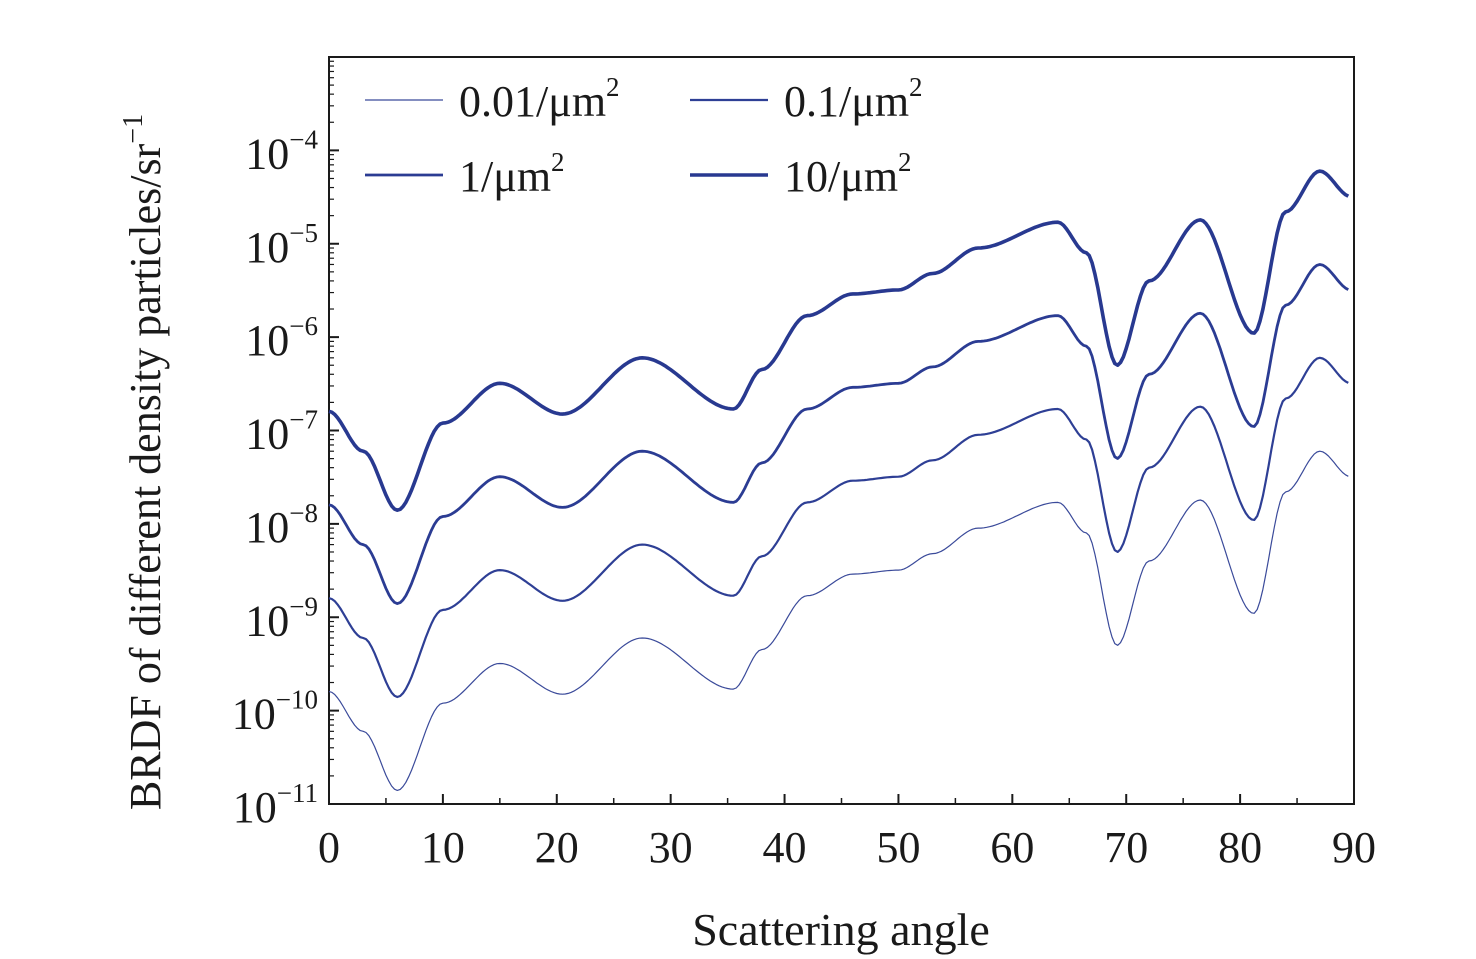  I want to click on x-tick-label: 10, so click(443, 847).